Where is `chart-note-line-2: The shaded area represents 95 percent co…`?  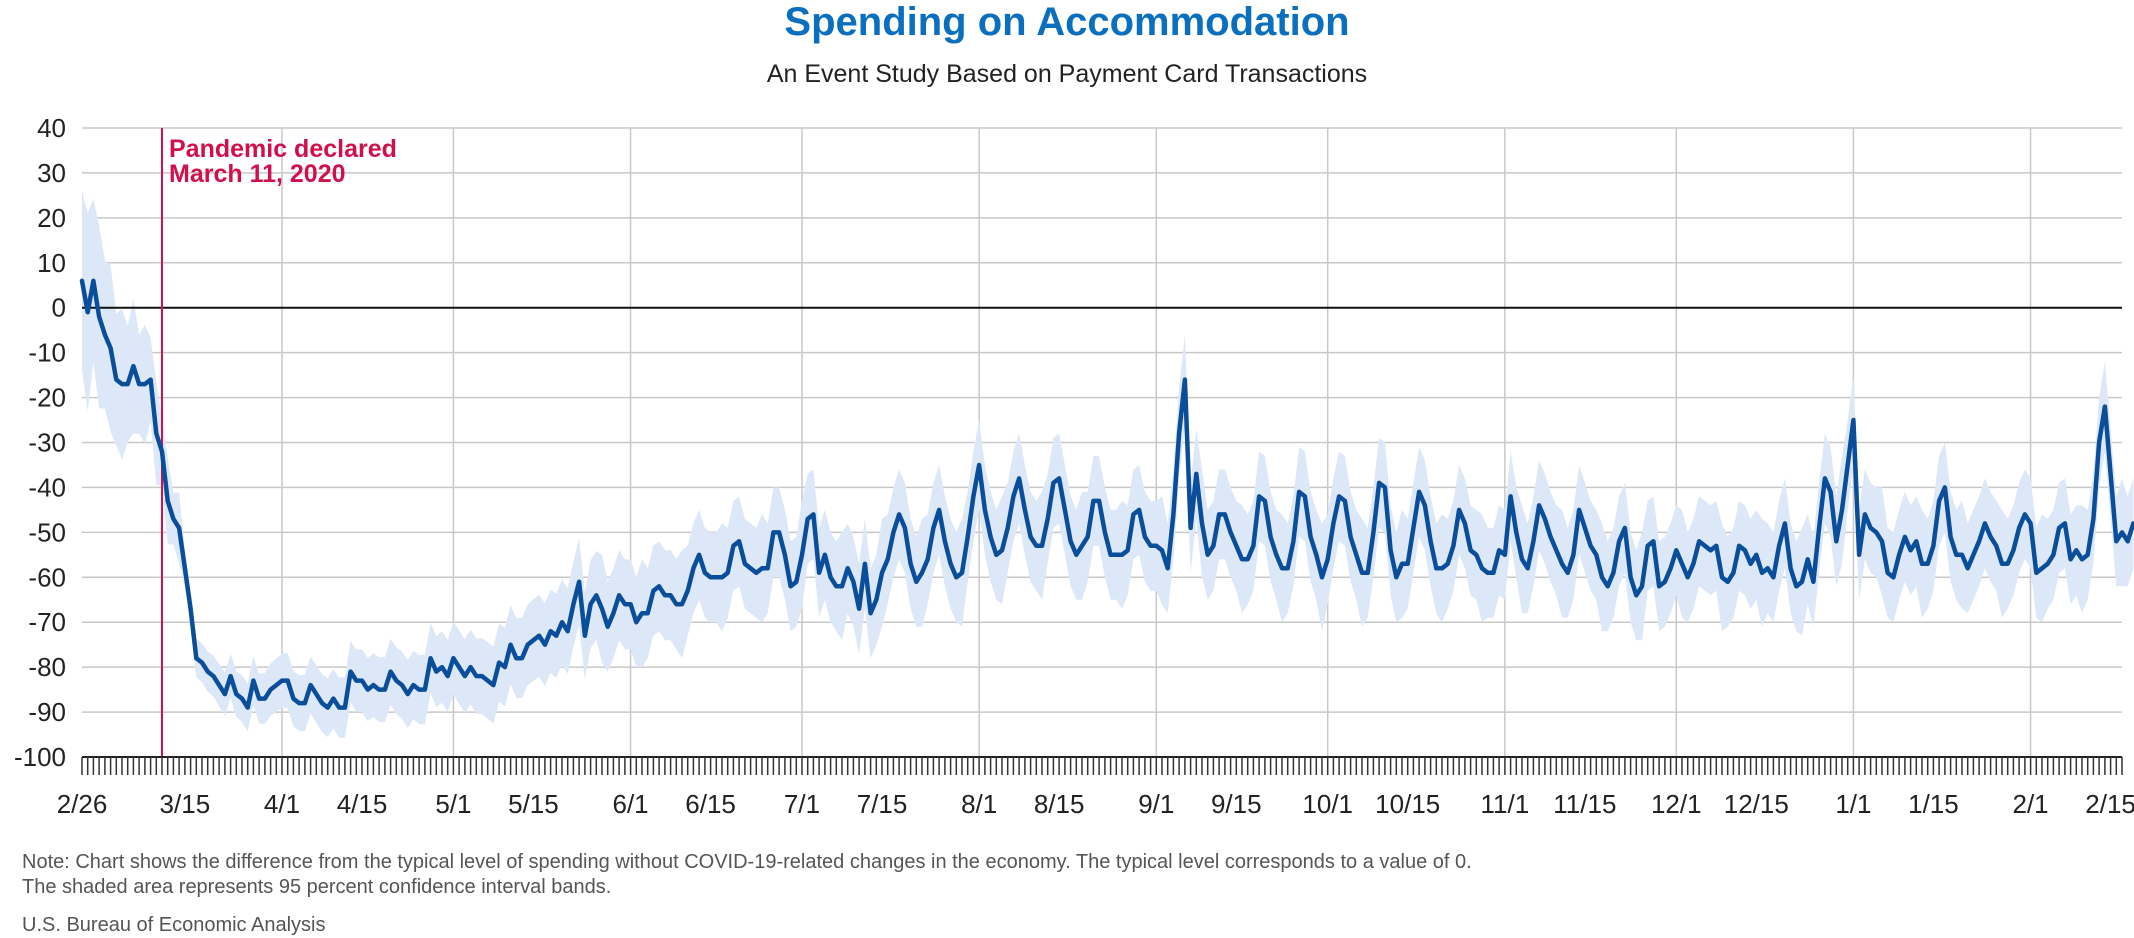
chart-note-line-2: The shaded area represents 95 percent co… is located at coordinates (317, 887).